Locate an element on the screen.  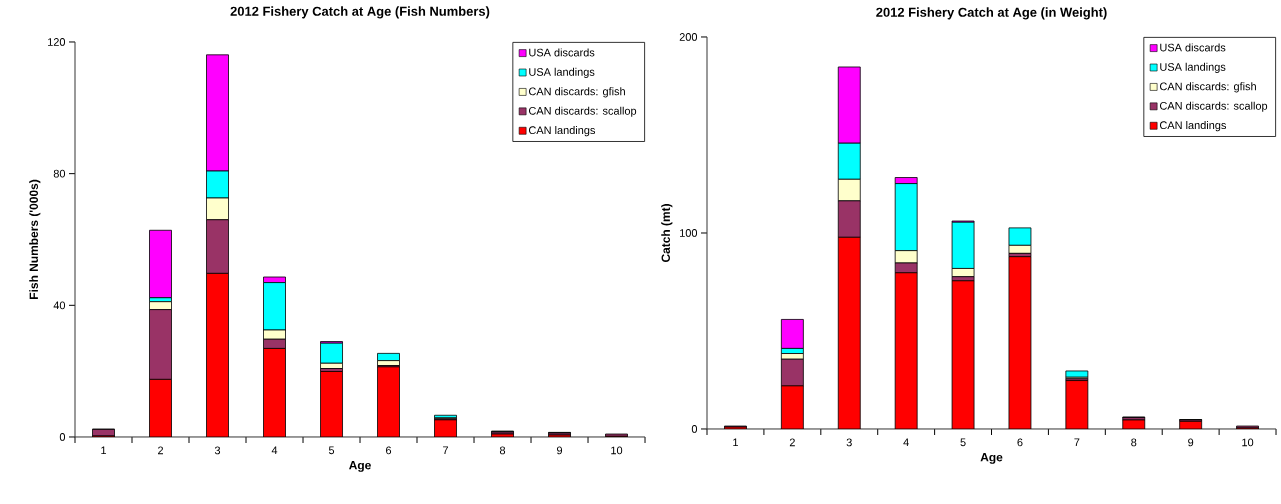
y-tick-label: 40 is located at coordinates (59, 305).